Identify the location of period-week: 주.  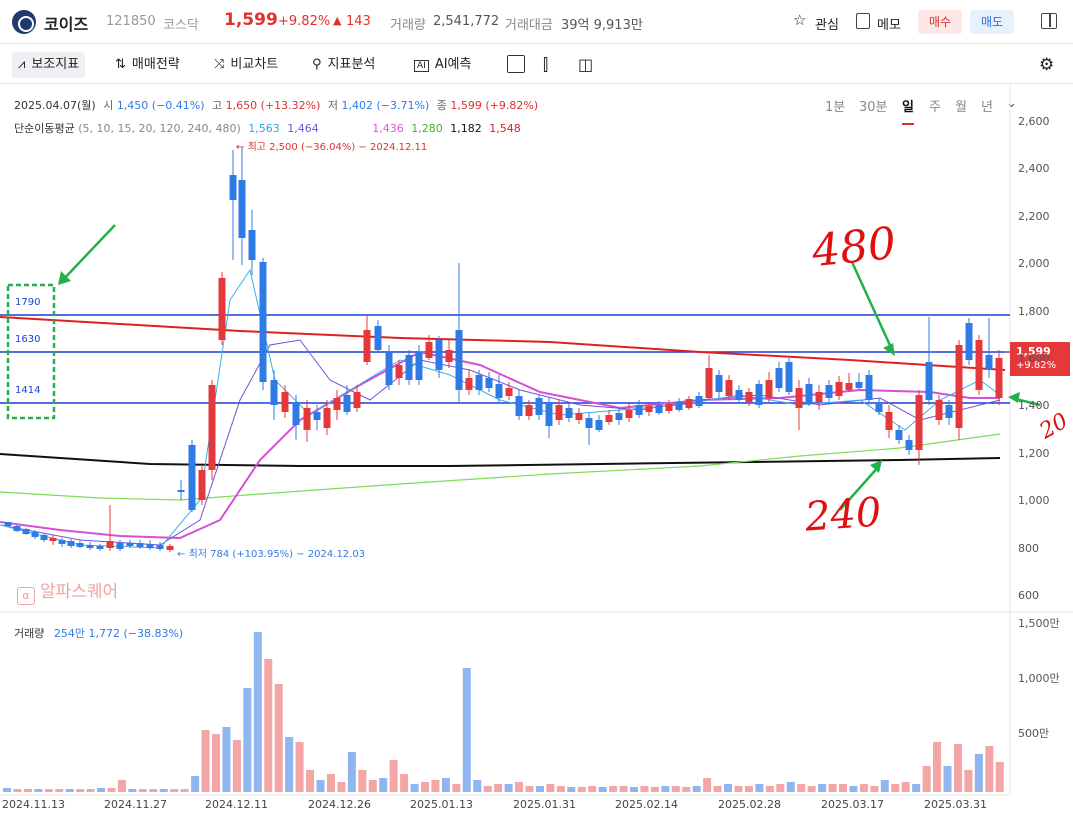
(935, 107).